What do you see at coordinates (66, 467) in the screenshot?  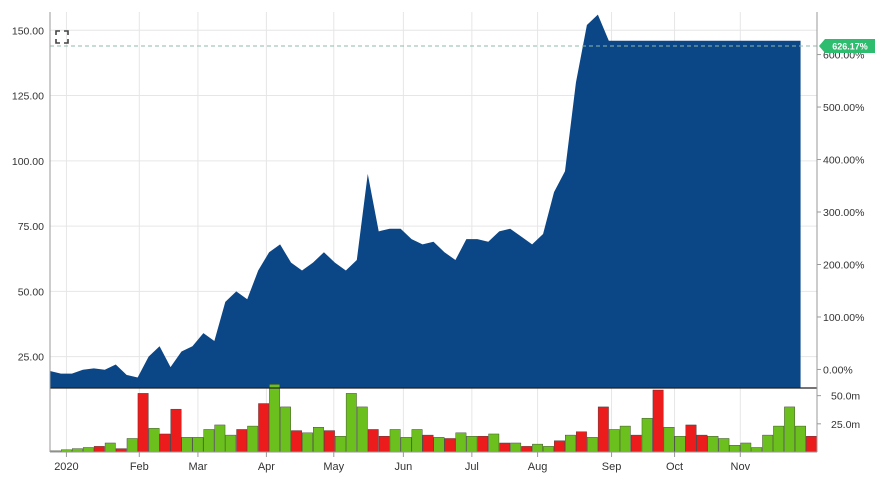 I see `x-axis-tick-label: 2020` at bounding box center [66, 467].